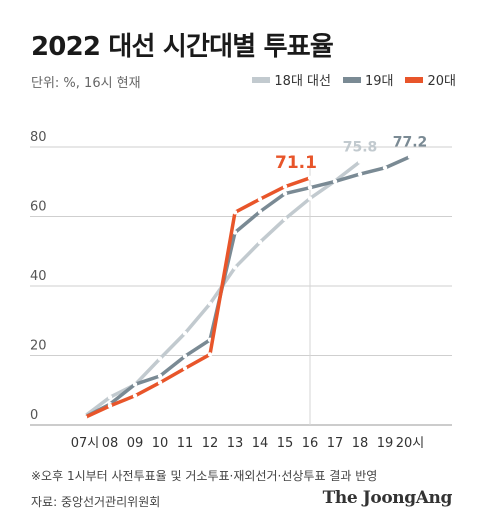  I want to click on legend-item-18: 18대 대선, so click(291, 79).